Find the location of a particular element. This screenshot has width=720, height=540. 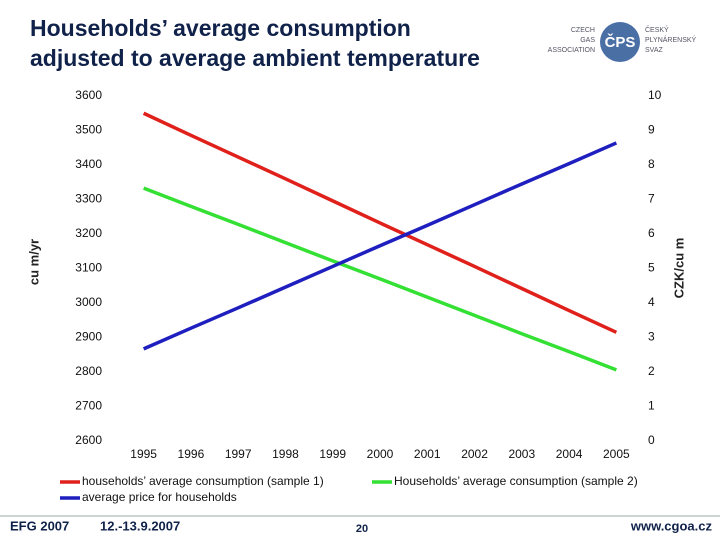

y-tick-label: 2800 is located at coordinates (88, 371).